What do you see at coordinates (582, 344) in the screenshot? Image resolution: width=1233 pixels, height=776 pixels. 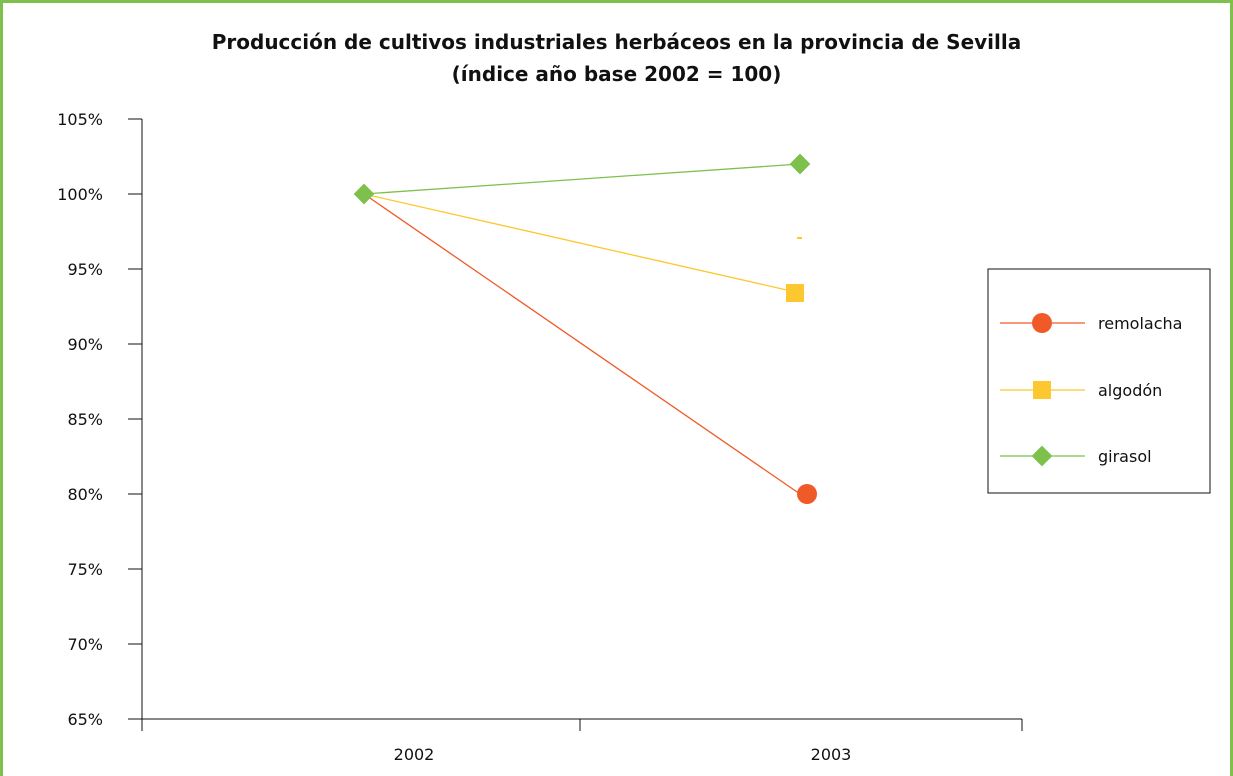 I see `series-line-remolacha` at bounding box center [582, 344].